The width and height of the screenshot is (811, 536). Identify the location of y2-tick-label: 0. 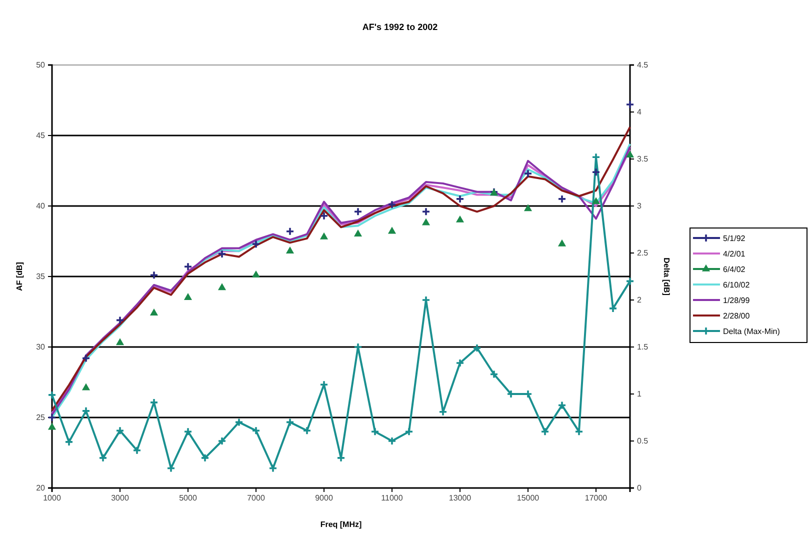
(639, 488).